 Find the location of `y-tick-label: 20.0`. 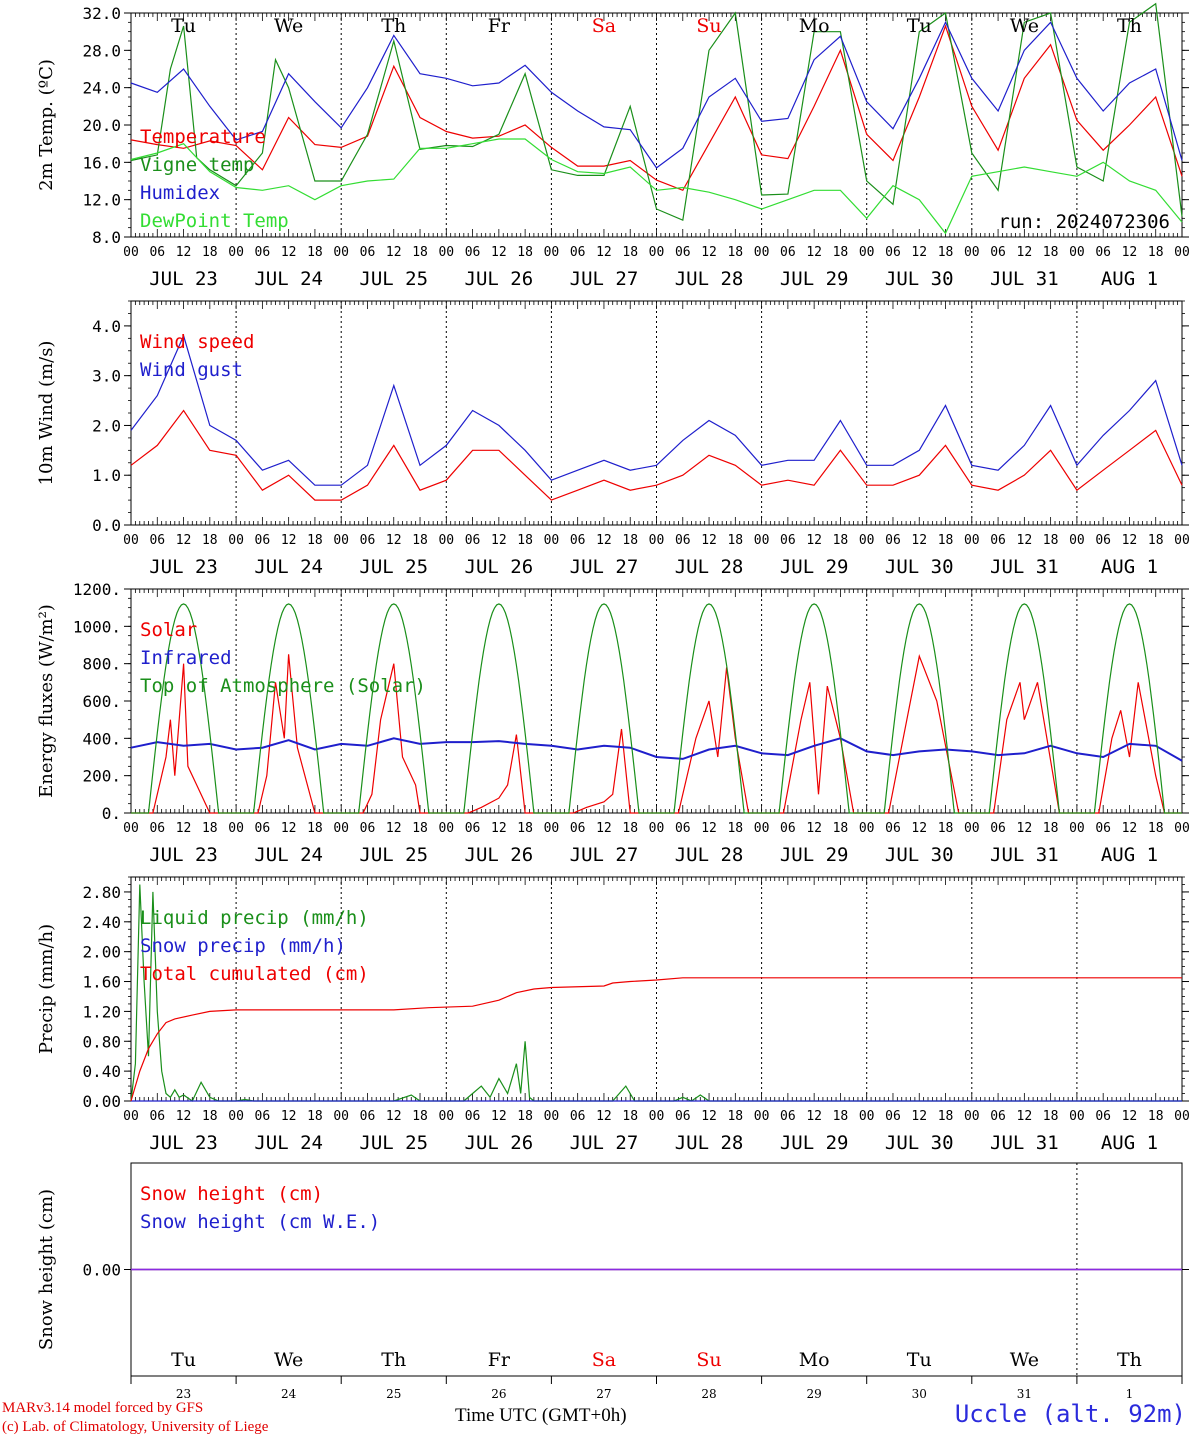

y-tick-label: 20.0 is located at coordinates (101, 125).